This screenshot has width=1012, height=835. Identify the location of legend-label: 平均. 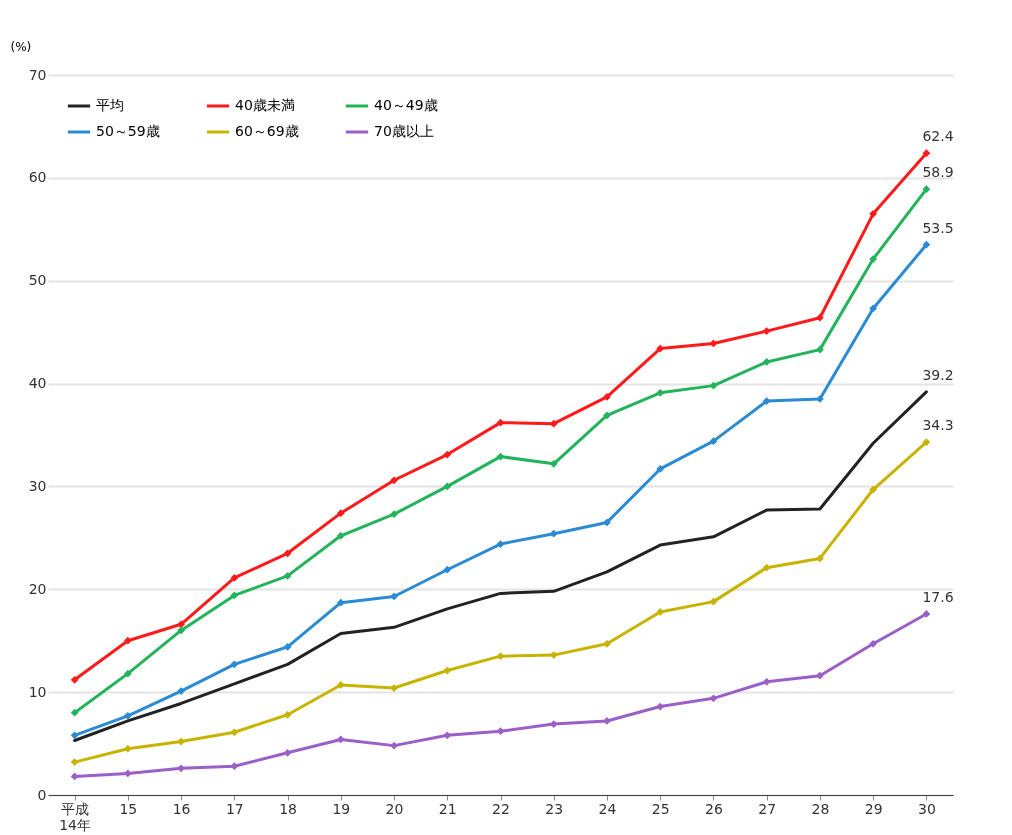
(110, 105).